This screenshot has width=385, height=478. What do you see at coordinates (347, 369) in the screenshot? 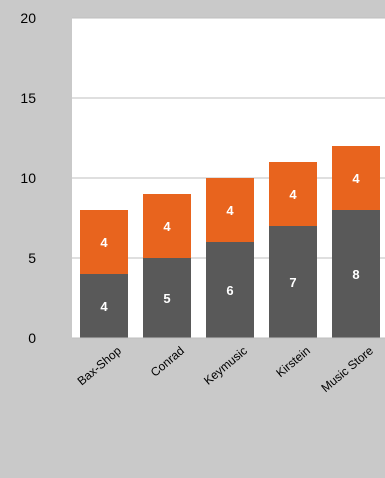
I see `x-category-label: Music Store` at bounding box center [347, 369].